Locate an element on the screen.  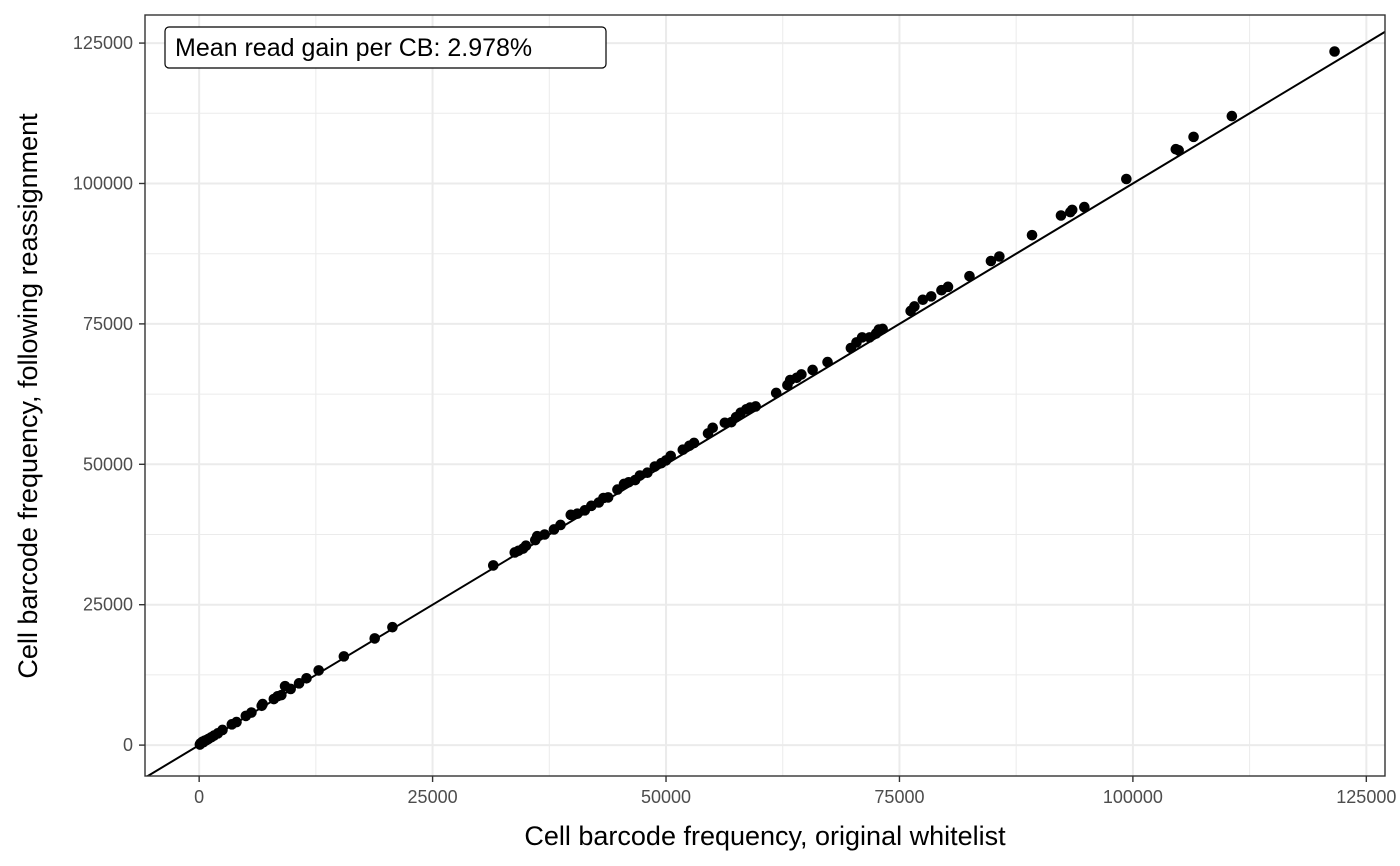
annotation-box is located at coordinates (385, 47).